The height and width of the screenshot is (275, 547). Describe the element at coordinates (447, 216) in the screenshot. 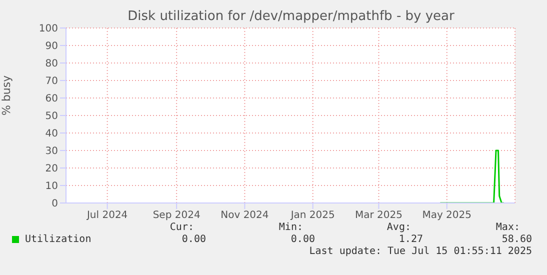

I see `x-tick-label: May 2025` at that location.